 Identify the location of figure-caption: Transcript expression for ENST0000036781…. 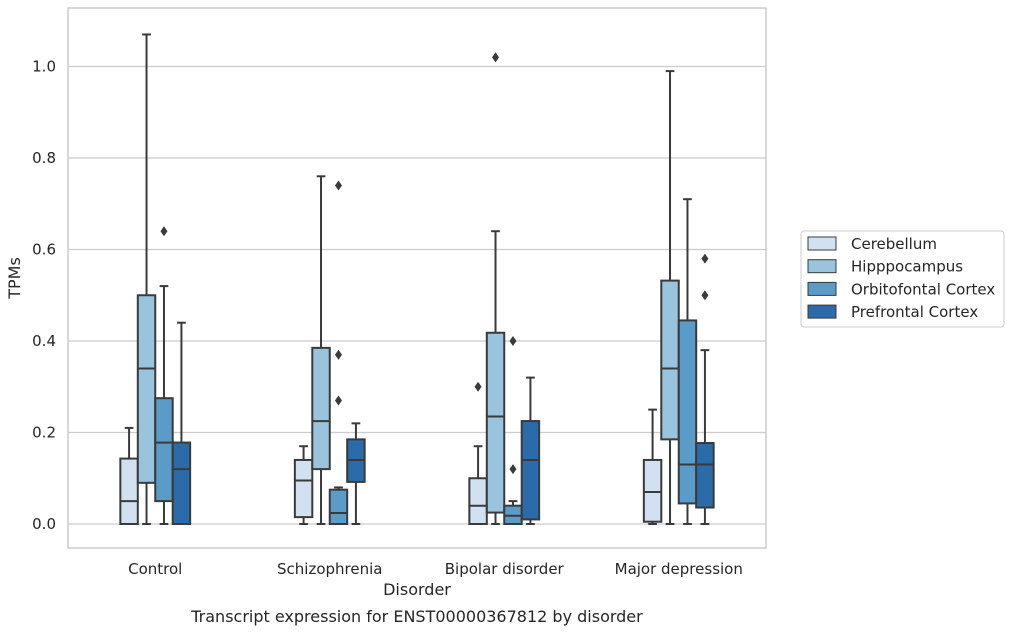
(416, 616).